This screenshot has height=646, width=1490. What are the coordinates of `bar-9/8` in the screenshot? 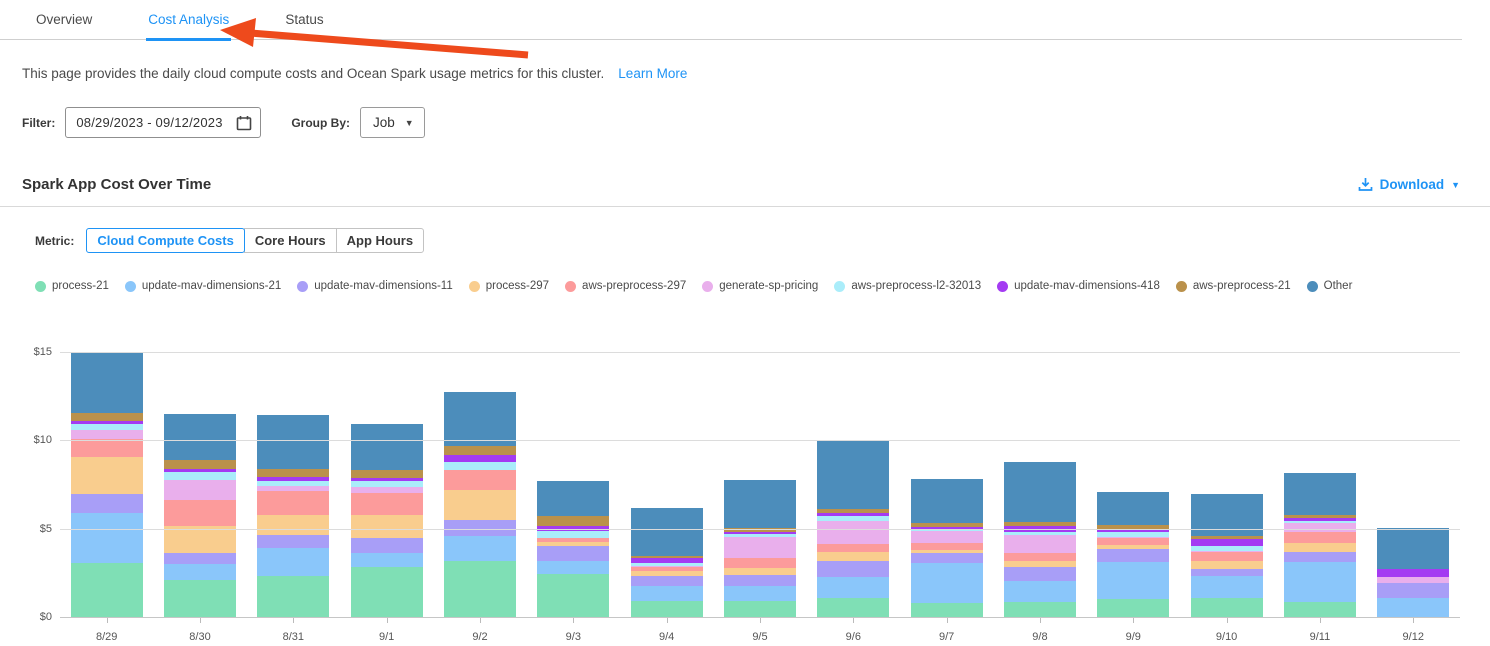 It's located at (1039, 540).